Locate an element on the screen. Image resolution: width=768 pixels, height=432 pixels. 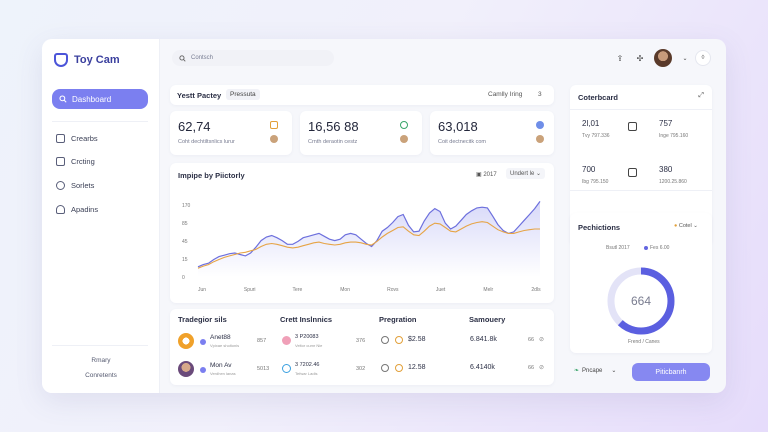
kpi-value: 63,018 is located at coordinates (458, 126).